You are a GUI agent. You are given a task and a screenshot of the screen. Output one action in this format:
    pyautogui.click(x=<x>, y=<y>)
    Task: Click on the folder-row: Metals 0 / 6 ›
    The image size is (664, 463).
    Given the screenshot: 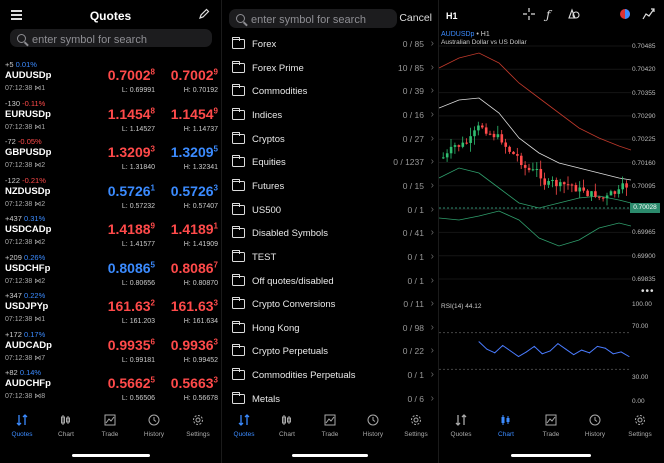 What is the action you would take?
    pyautogui.click(x=330, y=400)
    